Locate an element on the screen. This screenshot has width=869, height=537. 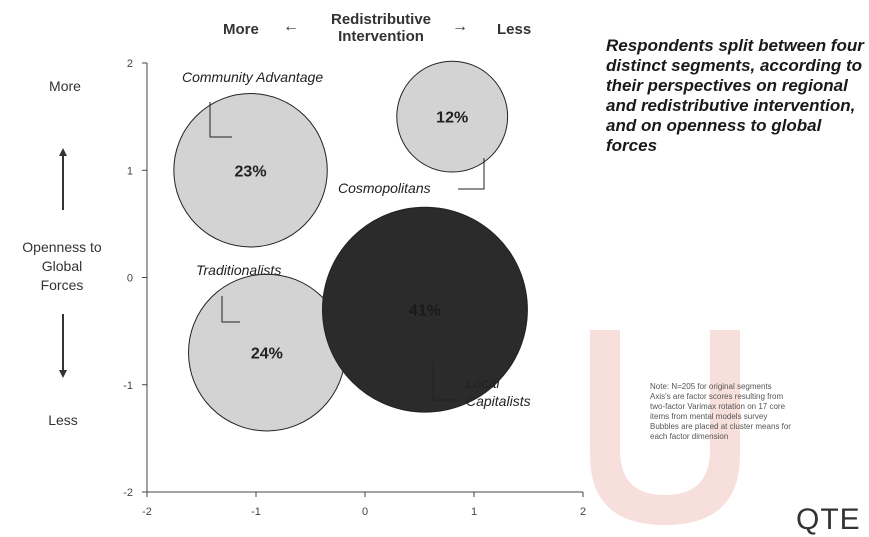
segment-label: Cosmopolitans is located at coordinates (384, 188).